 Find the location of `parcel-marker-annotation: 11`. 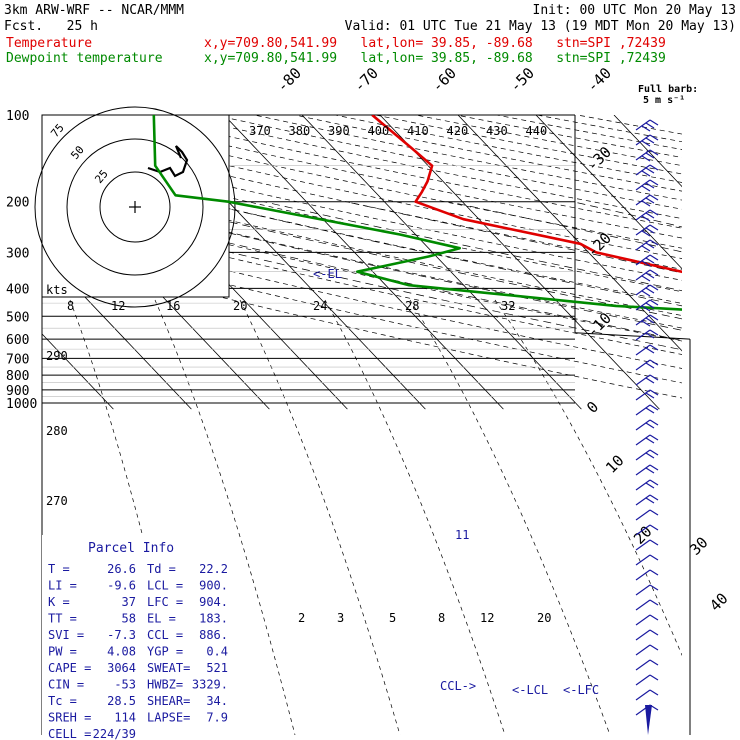

parcel-marker-annotation: 11 is located at coordinates (462, 535).